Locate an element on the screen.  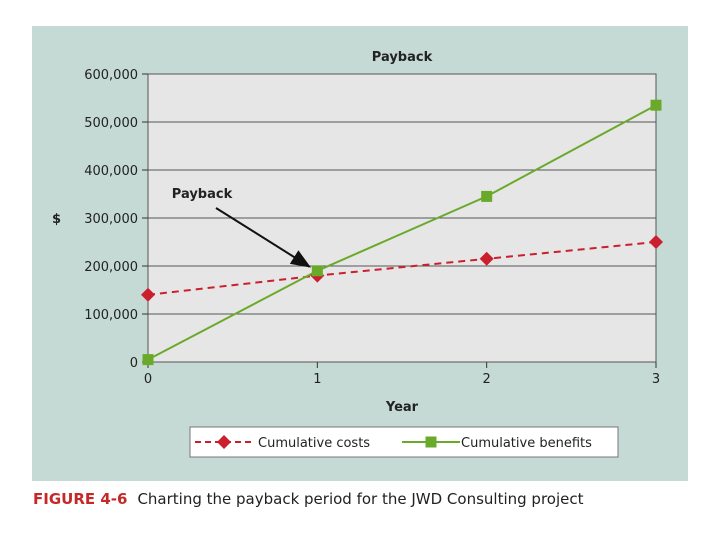
legend-cumulative-benefits-label: Cumulative benefits is located at coordinates (526, 443).